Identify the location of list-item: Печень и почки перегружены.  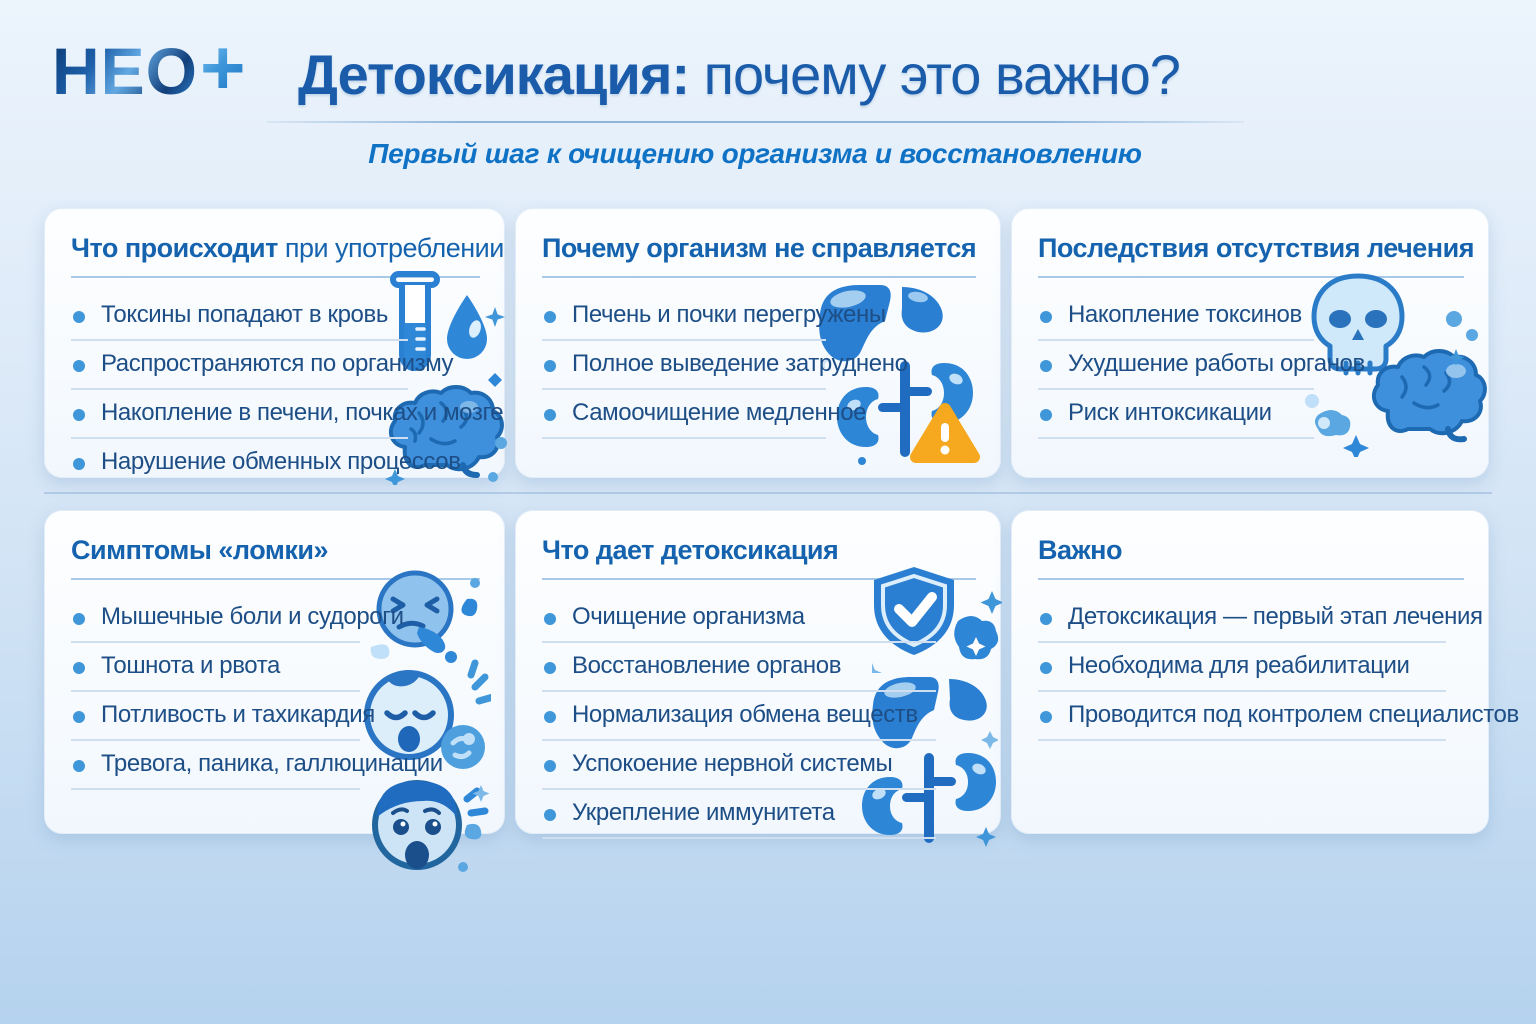
(714, 317).